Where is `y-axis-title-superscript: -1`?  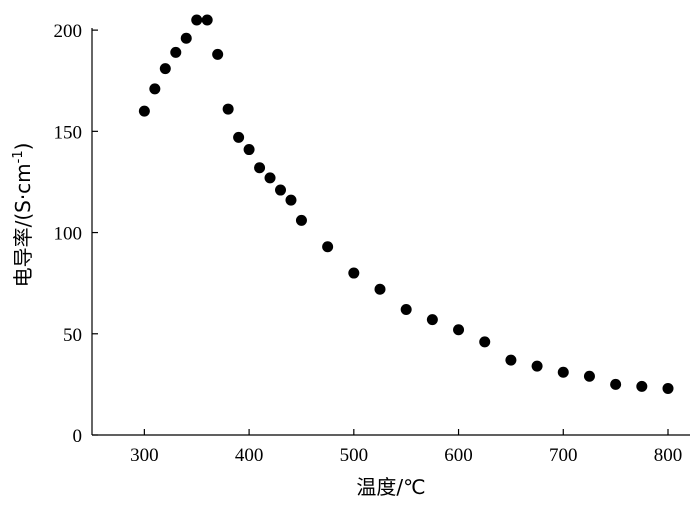 y-axis-title-superscript: -1 is located at coordinates (18, 156).